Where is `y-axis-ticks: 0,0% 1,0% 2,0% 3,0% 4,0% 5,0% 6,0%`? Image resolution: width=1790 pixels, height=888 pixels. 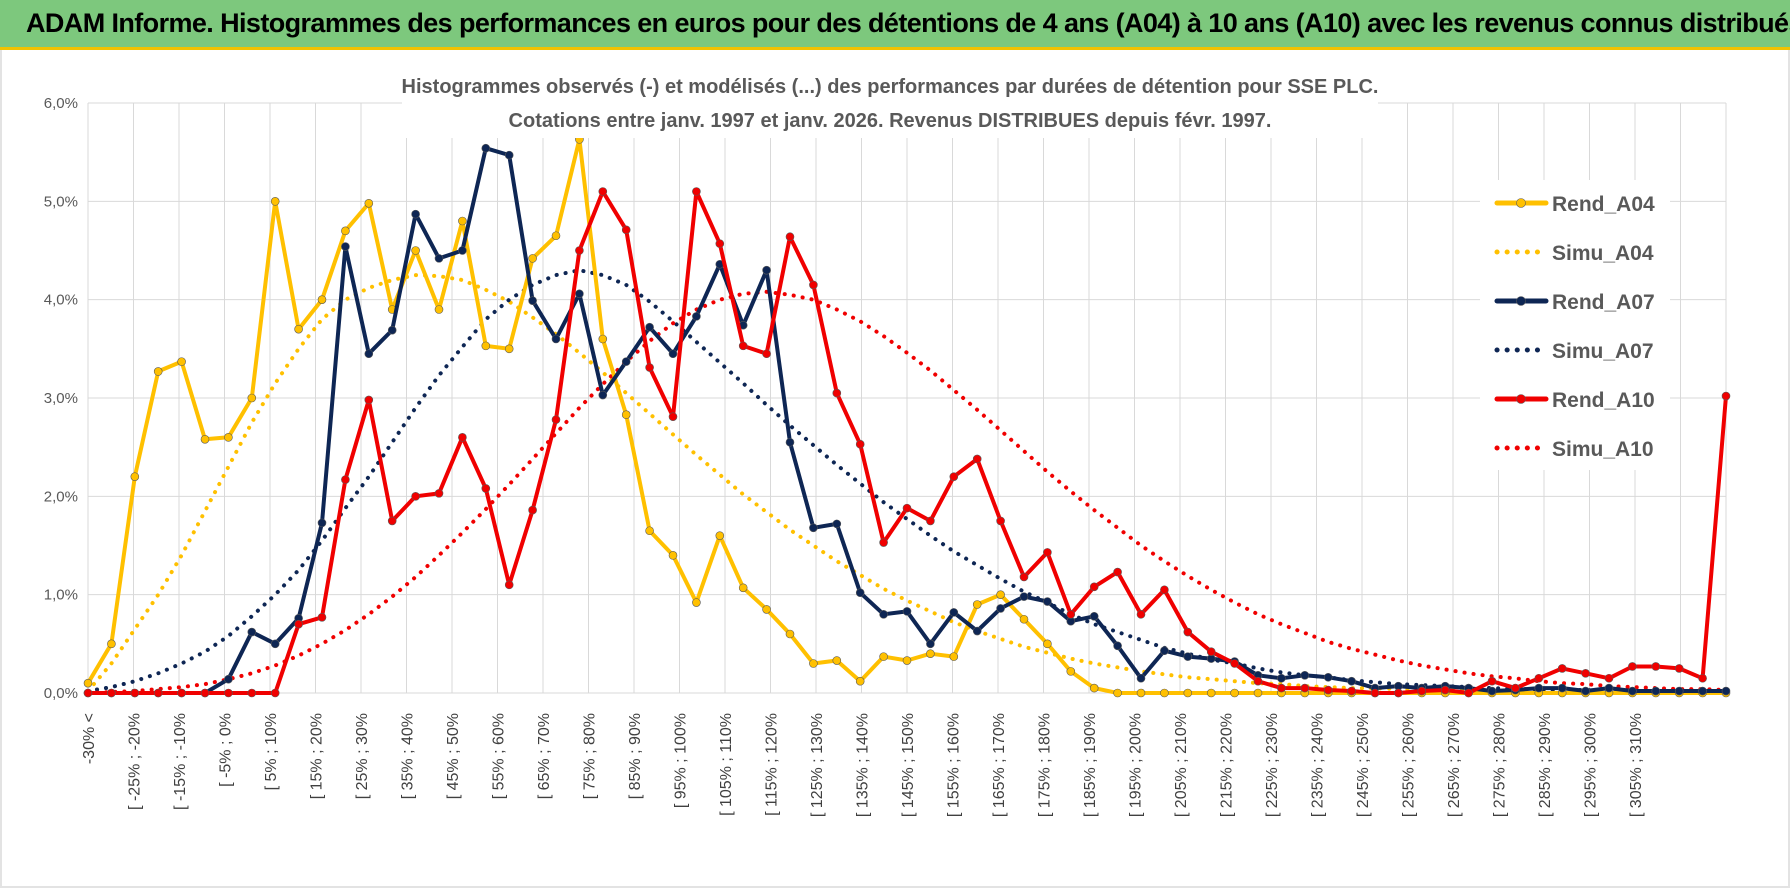 y-axis-ticks: 0,0% 1,0% 2,0% 3,0% 4,0% 5,0% 6,0% is located at coordinates (61, 398).